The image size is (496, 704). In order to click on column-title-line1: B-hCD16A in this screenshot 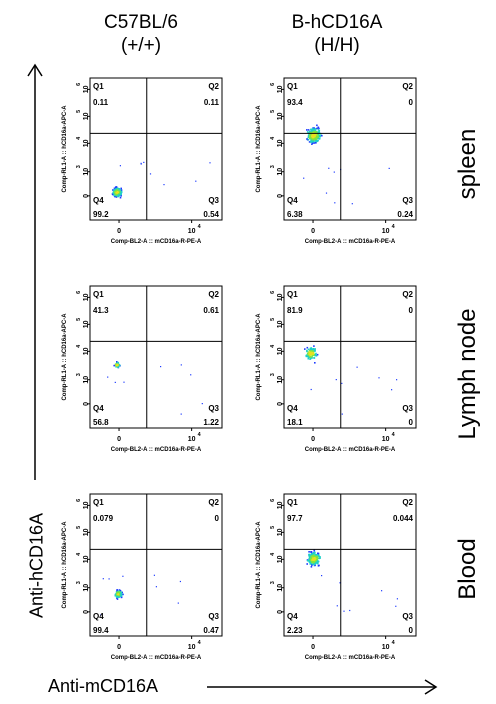, I will do `click(337, 22)`.